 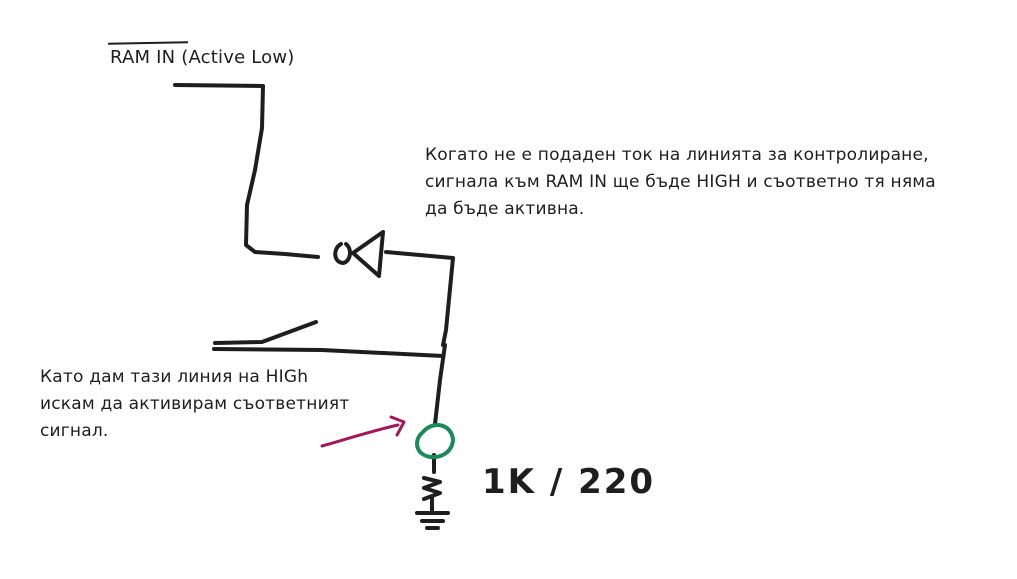 What do you see at coordinates (432, 488) in the screenshot?
I see `resistor-zigzag` at bounding box center [432, 488].